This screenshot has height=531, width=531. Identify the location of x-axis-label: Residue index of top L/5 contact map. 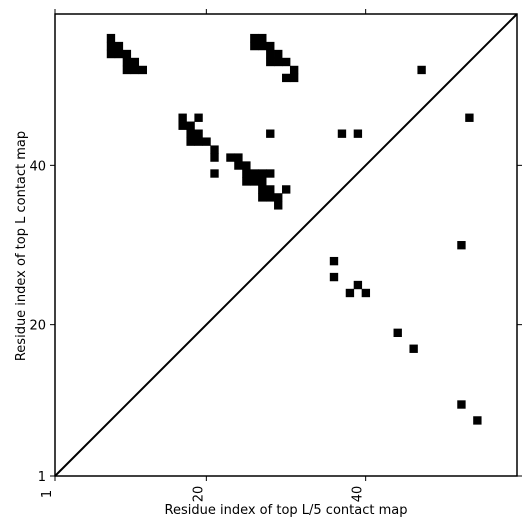
(286, 510).